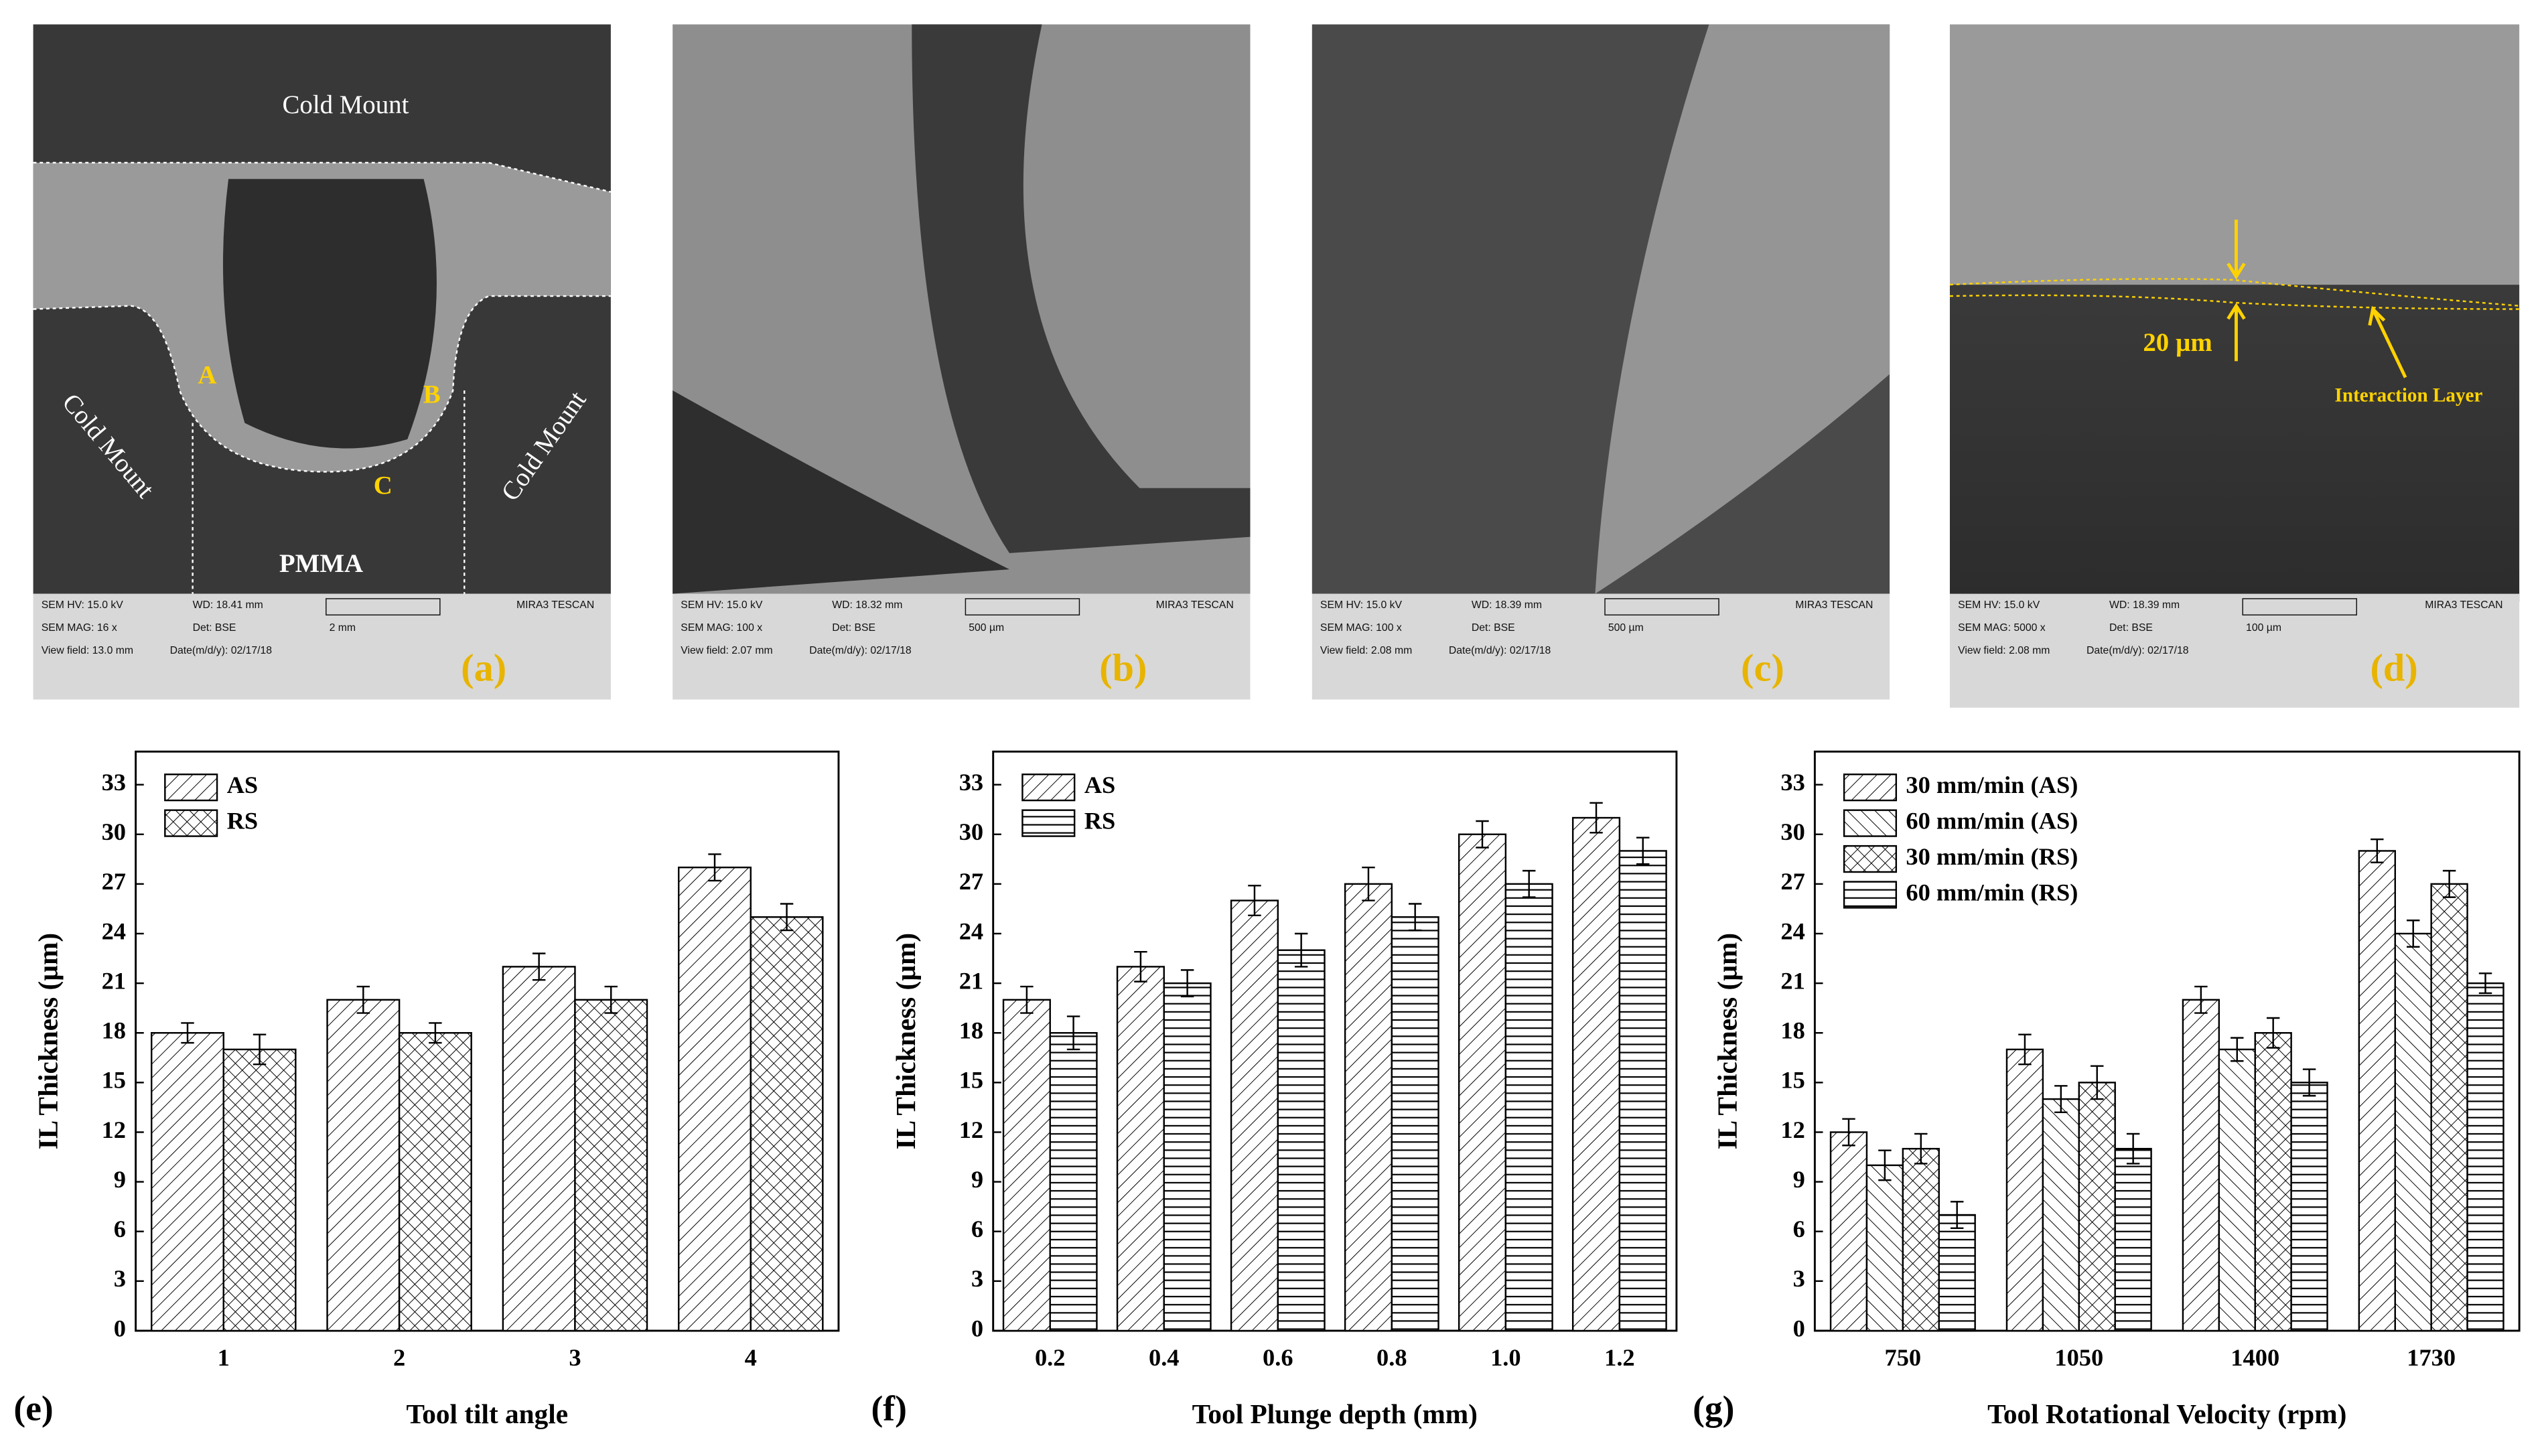 This screenshot has height=1456, width=2546. What do you see at coordinates (971, 1129) in the screenshot?
I see `y-tick-label: 12` at bounding box center [971, 1129].